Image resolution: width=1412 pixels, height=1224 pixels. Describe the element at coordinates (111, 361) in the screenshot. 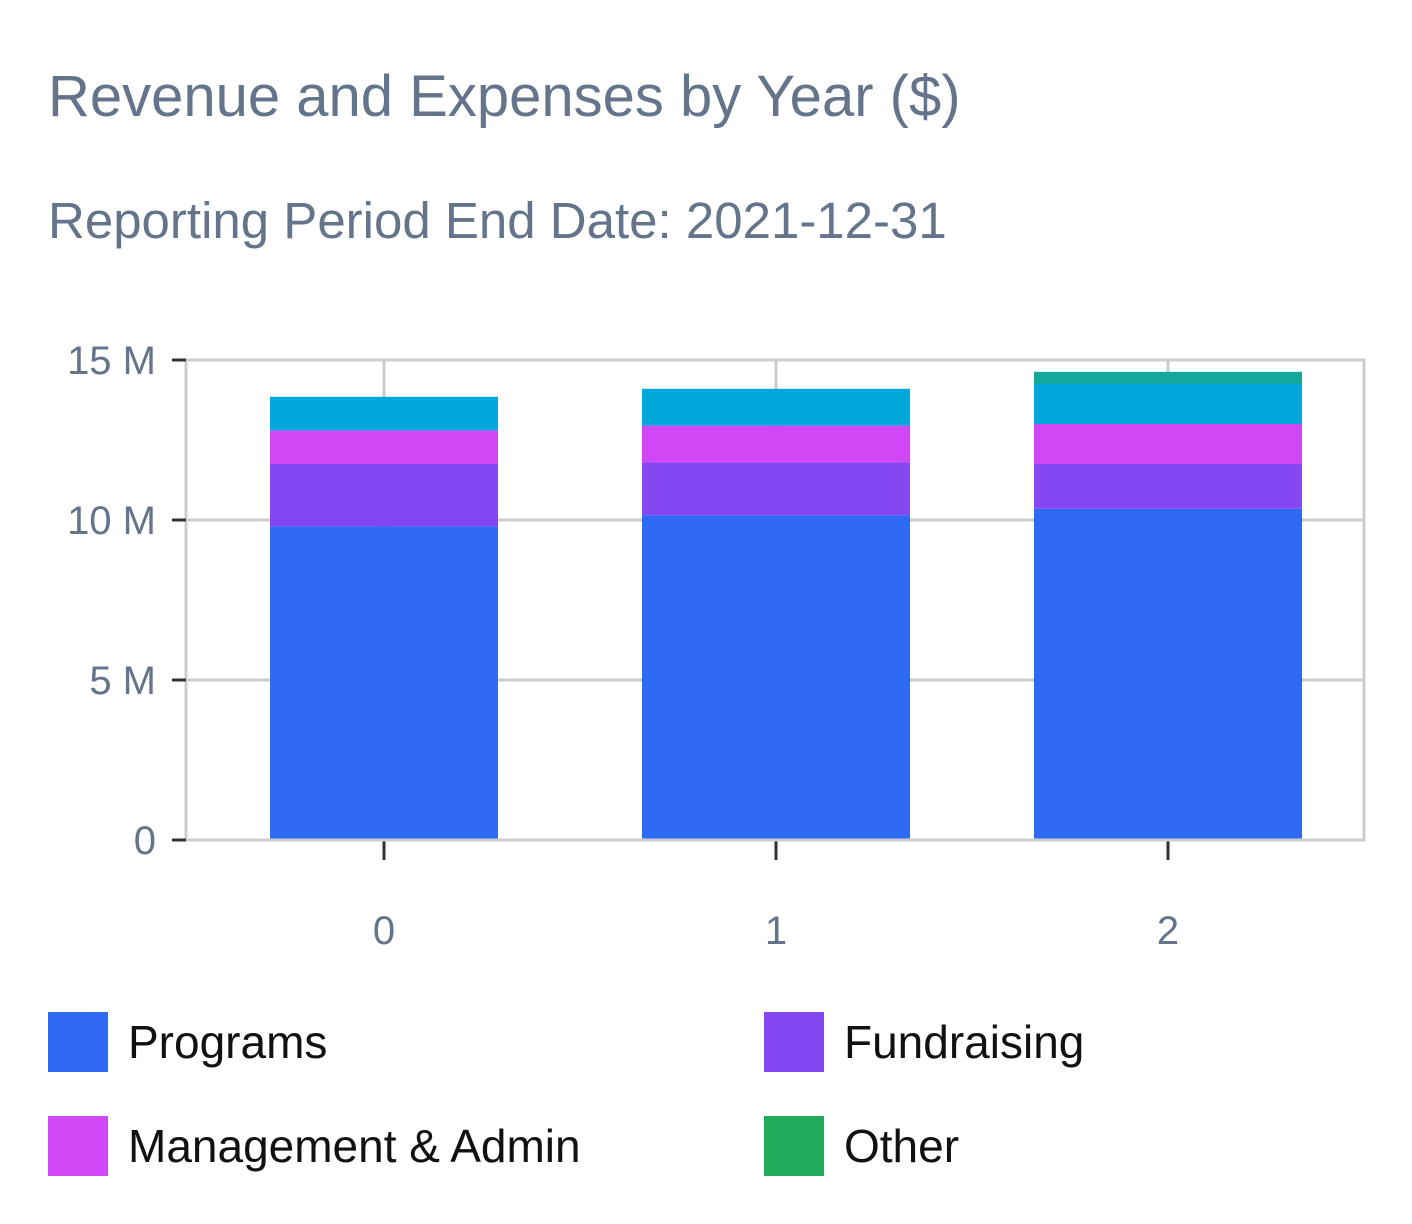

I see `y-tick-label: 15 M` at that location.